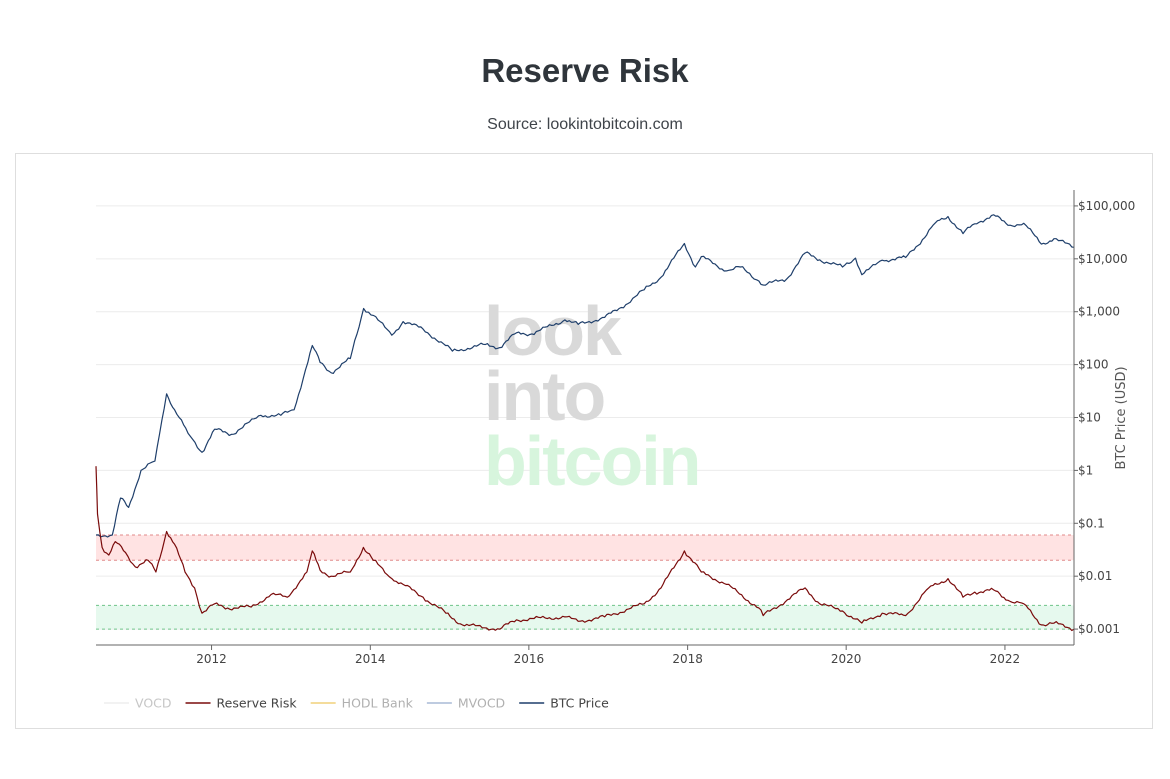  I want to click on y-tick-label: $0.01, so click(1095, 576).